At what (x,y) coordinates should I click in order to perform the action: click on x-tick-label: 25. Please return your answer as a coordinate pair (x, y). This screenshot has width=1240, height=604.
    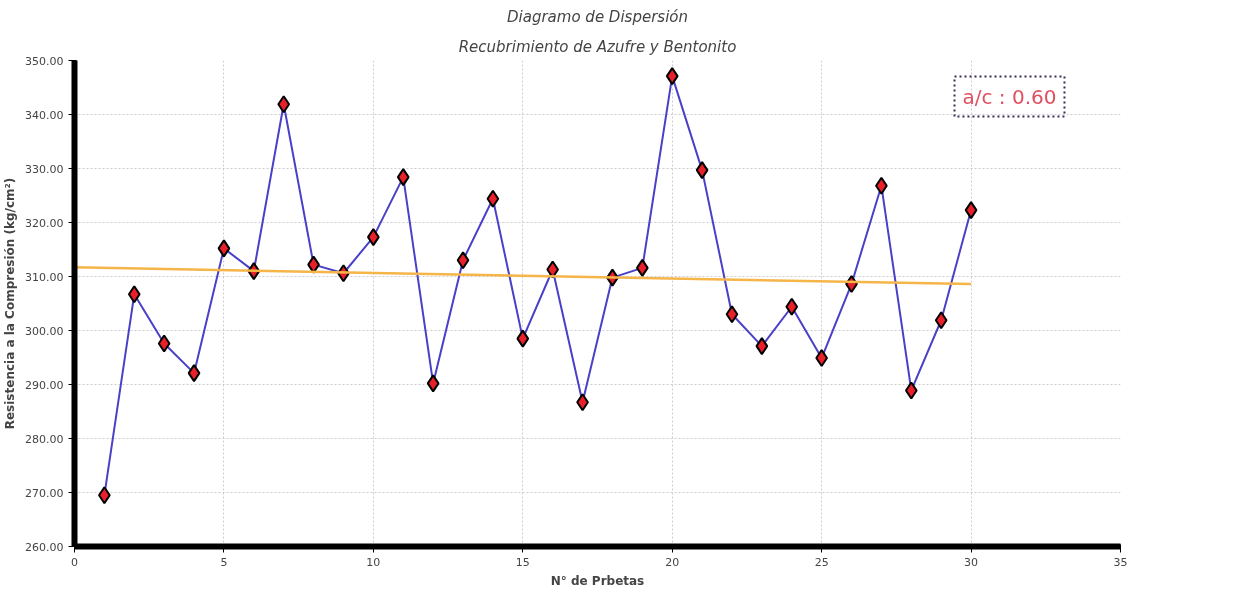
    Looking at the image, I should click on (821, 562).